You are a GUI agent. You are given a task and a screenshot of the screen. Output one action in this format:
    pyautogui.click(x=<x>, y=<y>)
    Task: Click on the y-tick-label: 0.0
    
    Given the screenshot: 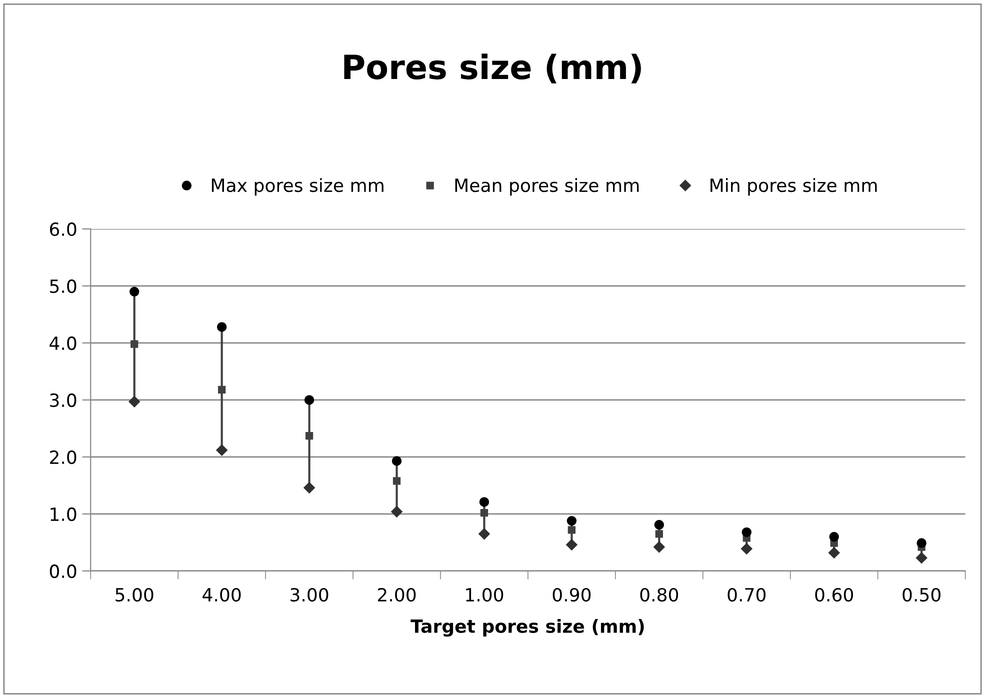 What is the action you would take?
    pyautogui.click(x=63, y=571)
    